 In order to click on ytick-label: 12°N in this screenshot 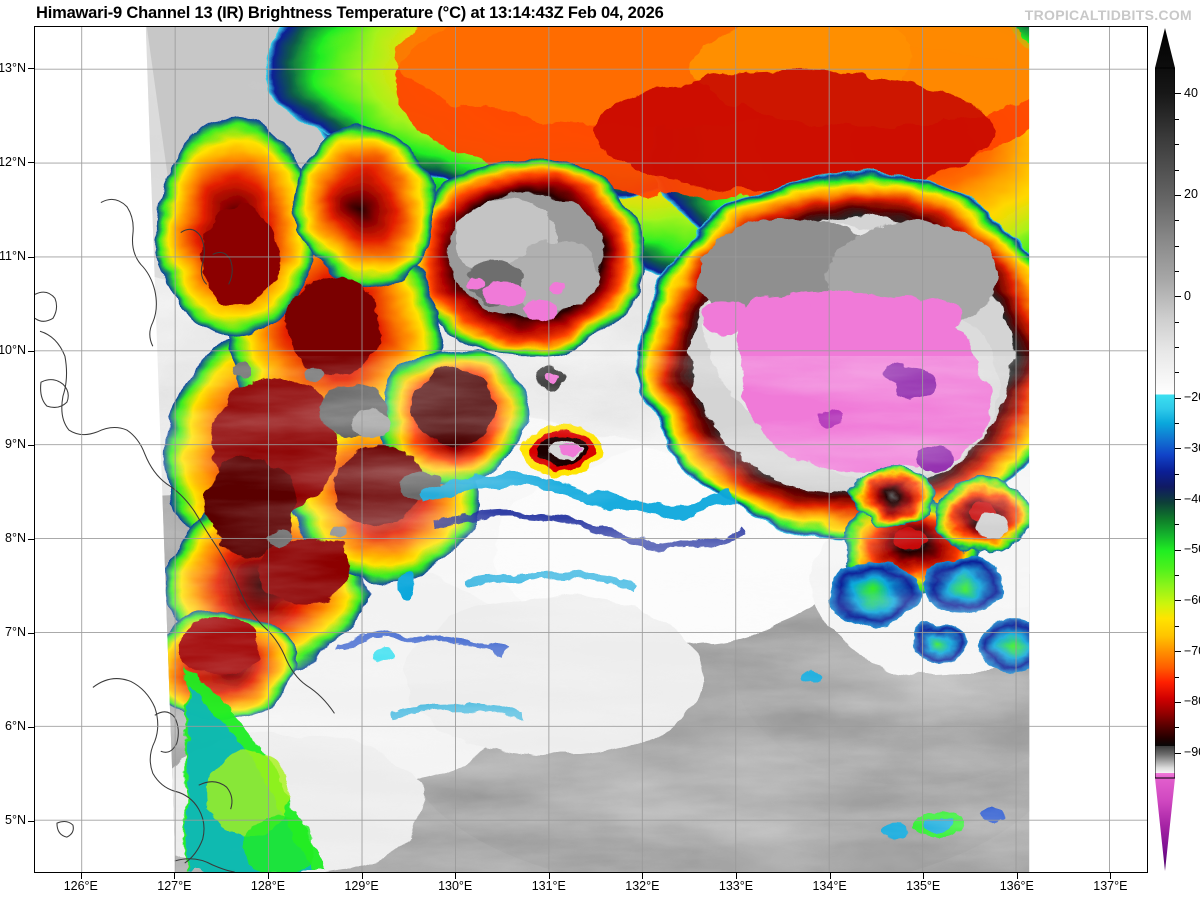, I will do `click(13, 162)`.